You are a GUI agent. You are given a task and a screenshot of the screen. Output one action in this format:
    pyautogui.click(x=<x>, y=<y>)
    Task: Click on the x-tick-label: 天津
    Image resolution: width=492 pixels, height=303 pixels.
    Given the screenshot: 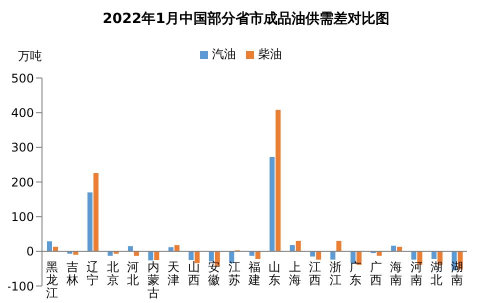 What is the action you would take?
    pyautogui.click(x=174, y=273)
    